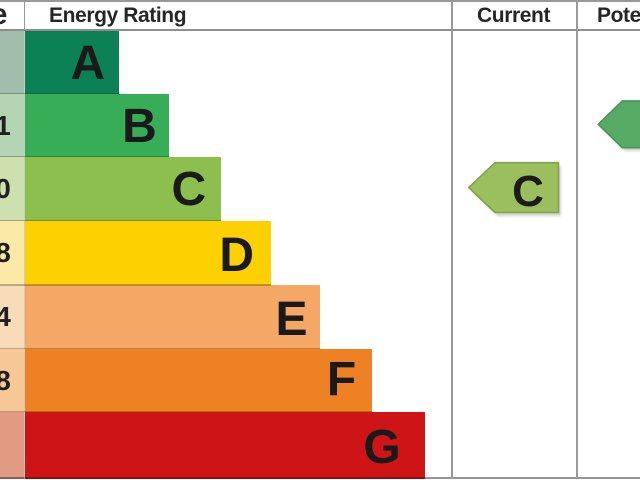 The image size is (640, 480). What do you see at coordinates (528, 191) in the screenshot?
I see `svg-text: C` at bounding box center [528, 191].